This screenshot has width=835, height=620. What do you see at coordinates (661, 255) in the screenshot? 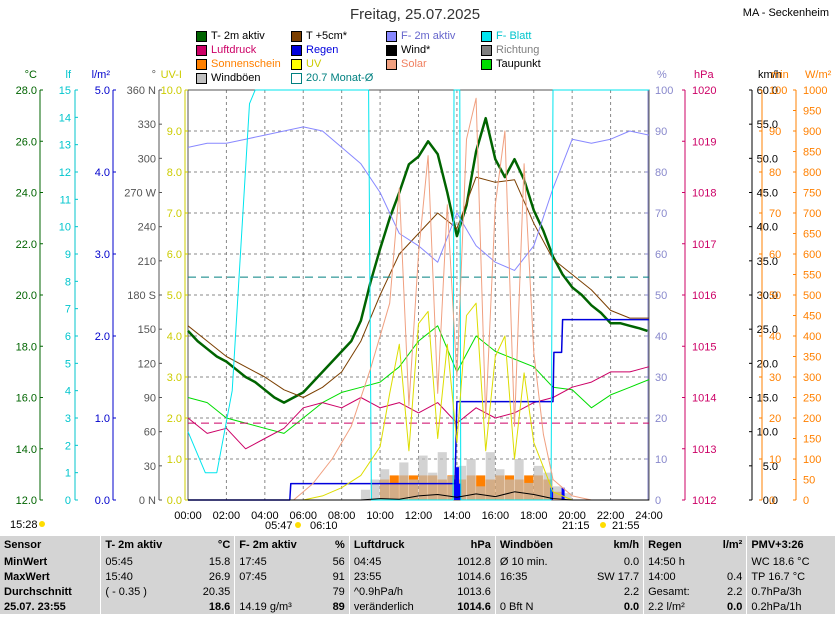
I see `y-tick-label: 60` at bounding box center [661, 255].